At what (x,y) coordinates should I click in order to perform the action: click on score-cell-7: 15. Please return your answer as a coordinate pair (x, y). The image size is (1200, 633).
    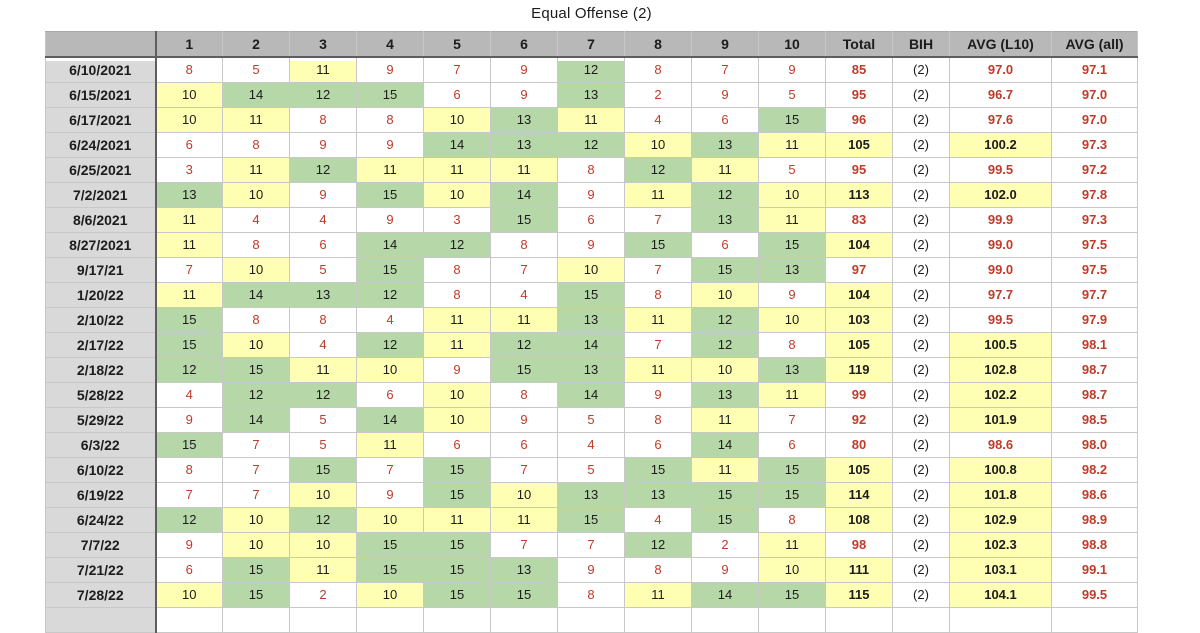
    Looking at the image, I should click on (591, 520).